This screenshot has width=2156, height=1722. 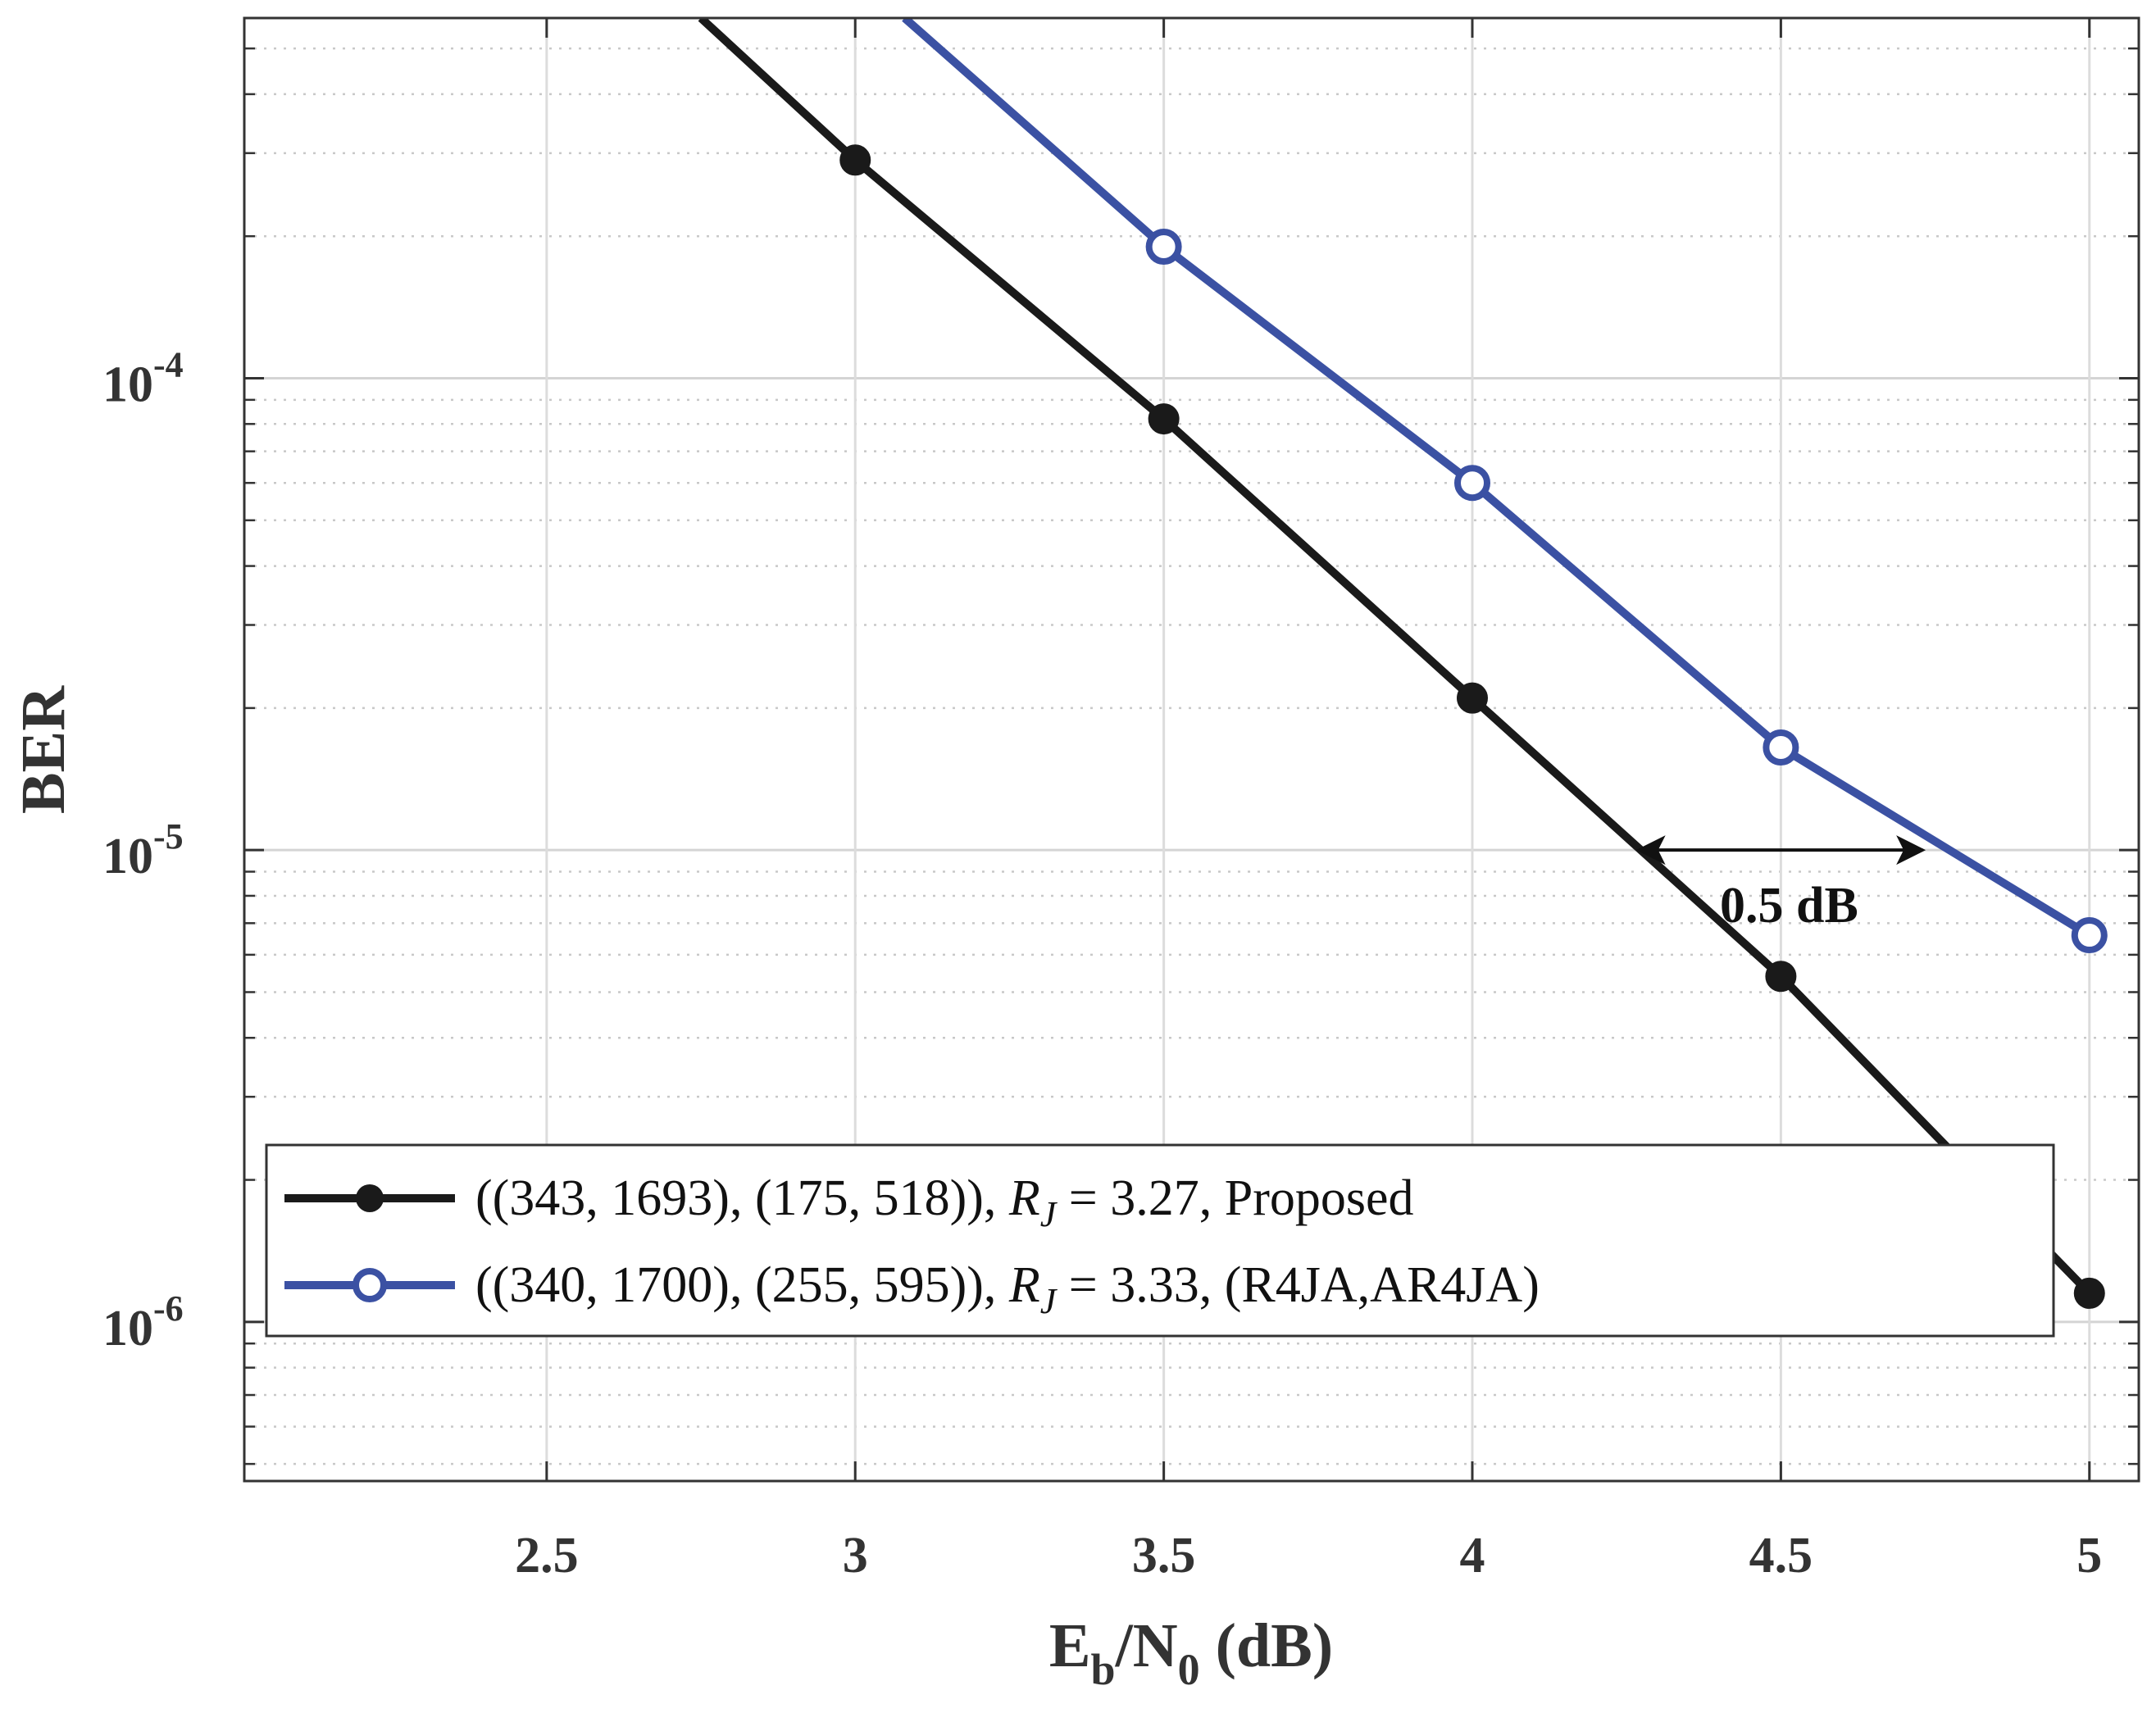 What do you see at coordinates (1164, 1556) in the screenshot?
I see `x-tick-label: 3.5` at bounding box center [1164, 1556].